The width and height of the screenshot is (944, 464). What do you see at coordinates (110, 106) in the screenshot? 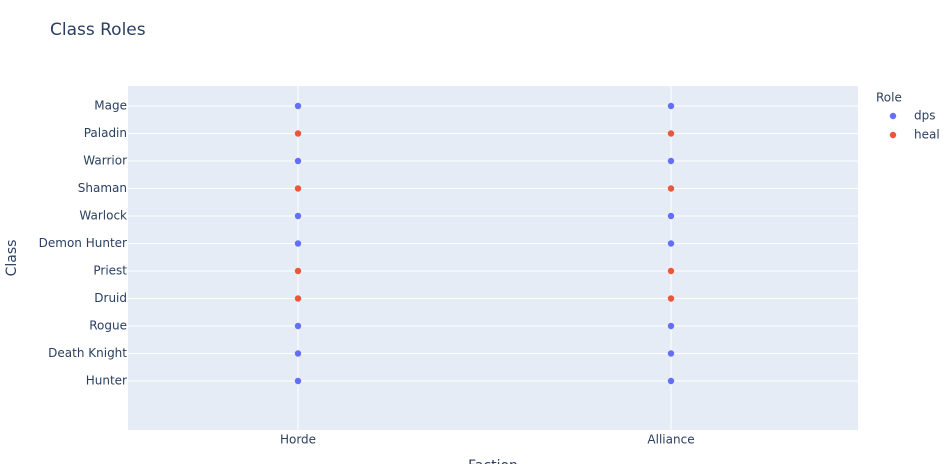
I see `y-tick-label: Mage` at bounding box center [110, 106].